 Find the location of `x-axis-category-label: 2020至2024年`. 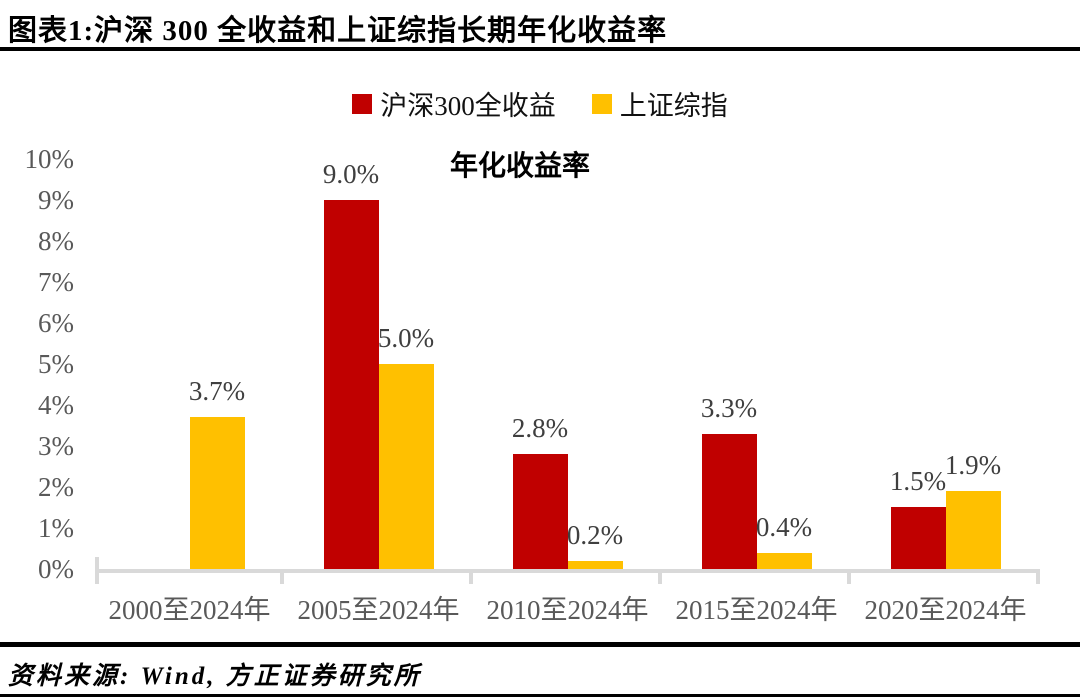

x-axis-category-label: 2020至2024年 is located at coordinates (945, 610).